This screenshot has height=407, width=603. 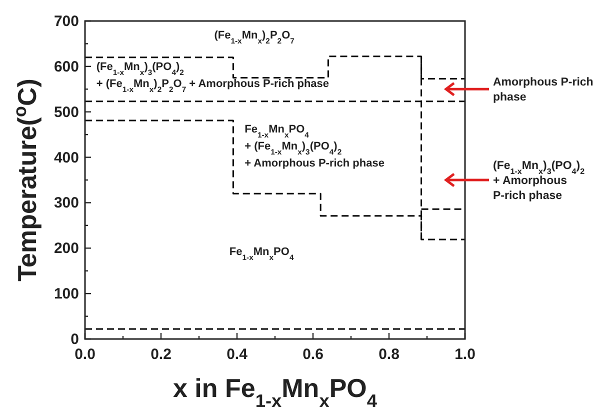 I want to click on x-axis-title: x in Fe$_{1-x}$Mn$_{x}$PO$_{4}$, so click(x=275, y=390).